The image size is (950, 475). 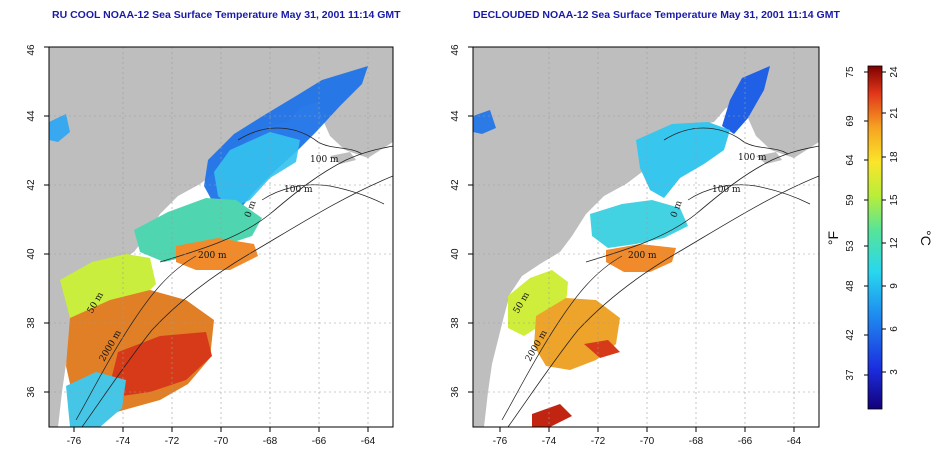 What do you see at coordinates (319, 441) in the screenshot?
I see `left-x-tick-6: -66` at bounding box center [319, 441].